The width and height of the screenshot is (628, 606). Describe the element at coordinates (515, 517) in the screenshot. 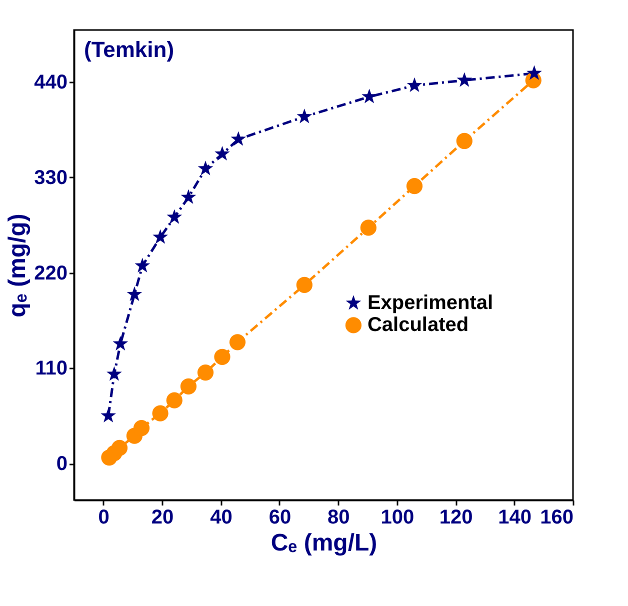

I see `x-tick-label: 140` at that location.